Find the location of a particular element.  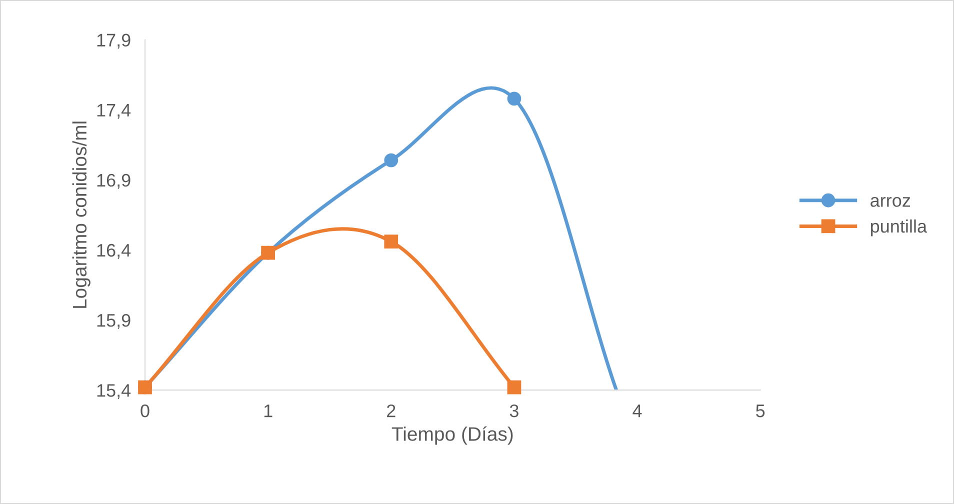

y-tick-label: 16,9 is located at coordinates (113, 181).